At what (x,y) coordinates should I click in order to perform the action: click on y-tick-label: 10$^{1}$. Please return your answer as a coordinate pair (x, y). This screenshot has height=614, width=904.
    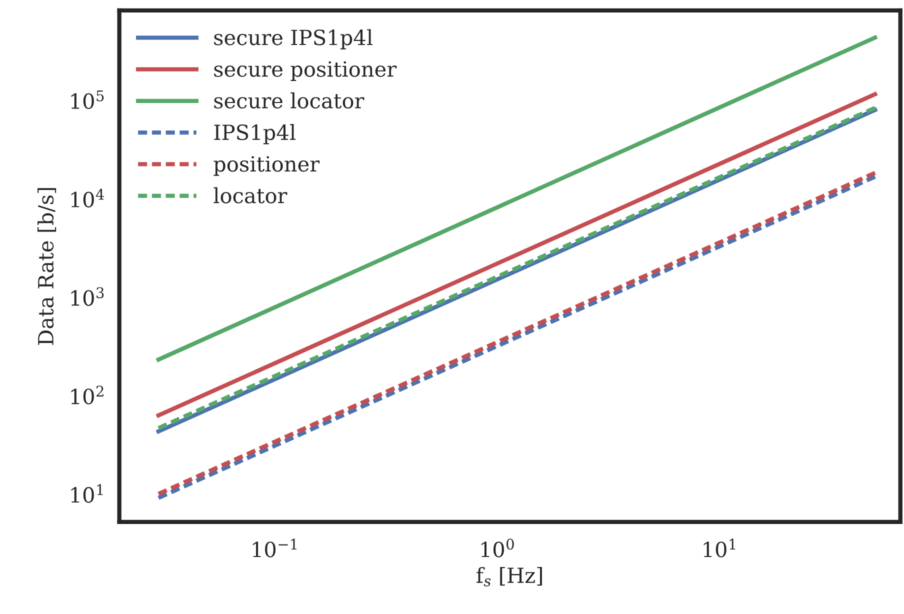
    Looking at the image, I should click on (87, 493).